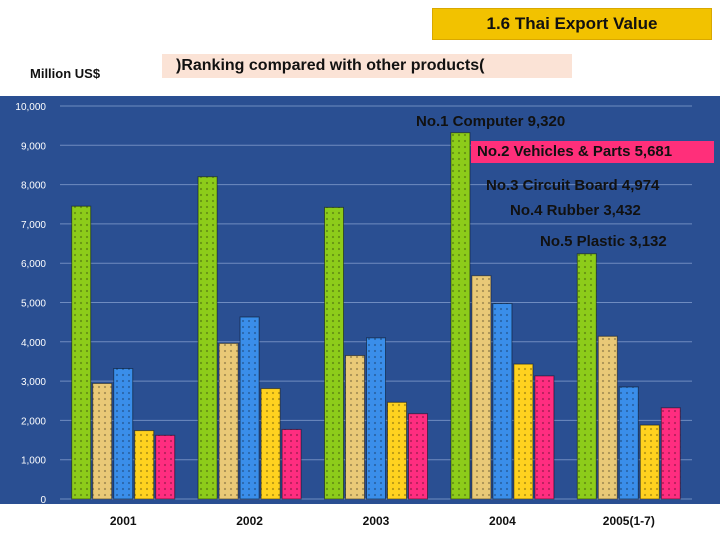 The height and width of the screenshot is (540, 720). Describe the element at coordinates (33, 186) in the screenshot. I see `y-tick-label: 8,000` at that location.